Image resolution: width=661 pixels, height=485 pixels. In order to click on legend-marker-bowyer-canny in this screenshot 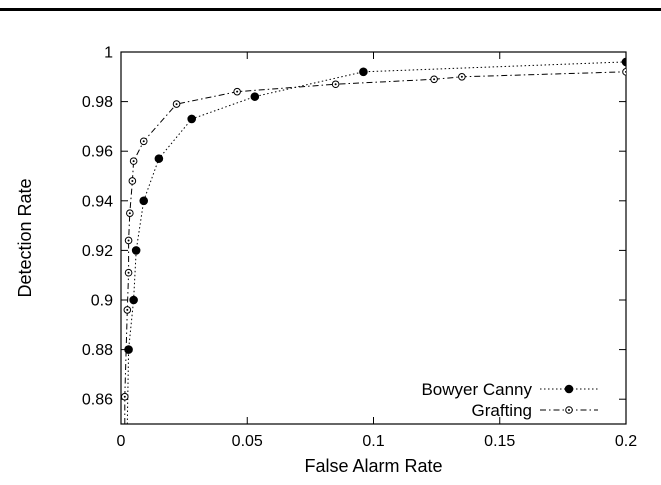, I will do `click(569, 389)`.